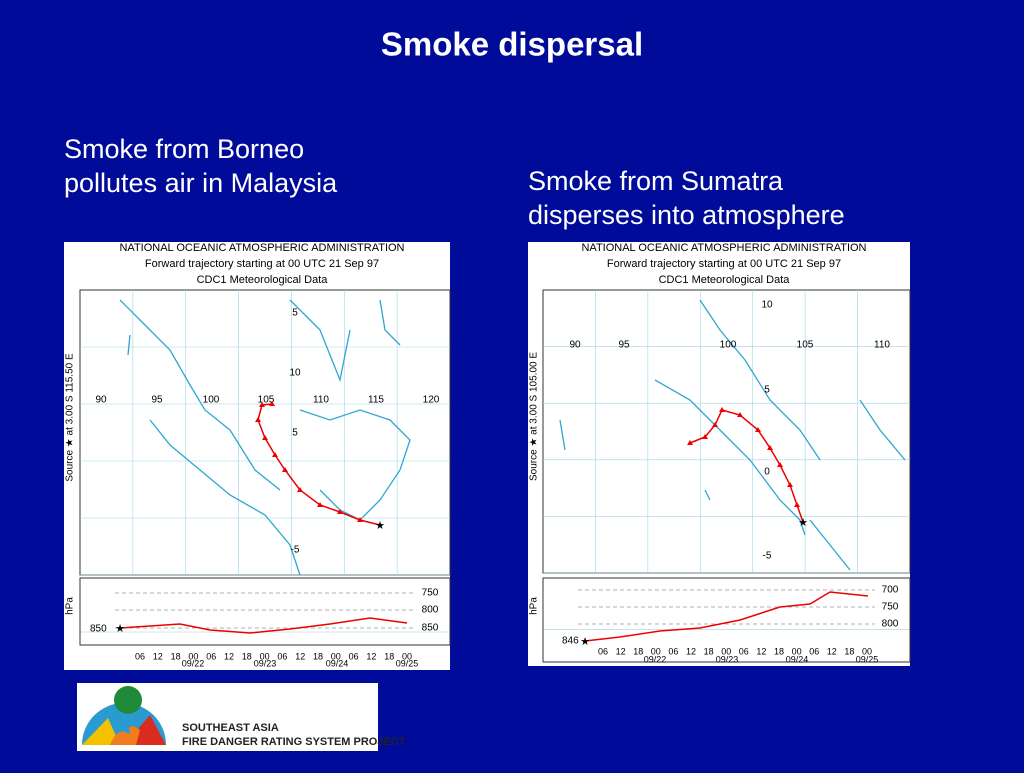 This screenshot has width=1024, height=773. I want to click on panel-caption: pollutes air in Malaysia, so click(201, 183).